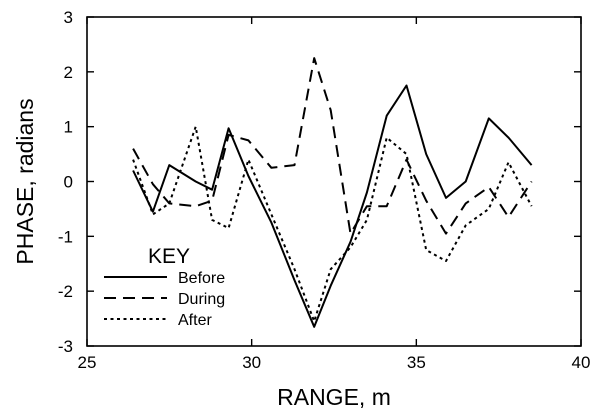 The image size is (613, 412). What do you see at coordinates (251, 362) in the screenshot?
I see `x-tick-label: 30` at bounding box center [251, 362].